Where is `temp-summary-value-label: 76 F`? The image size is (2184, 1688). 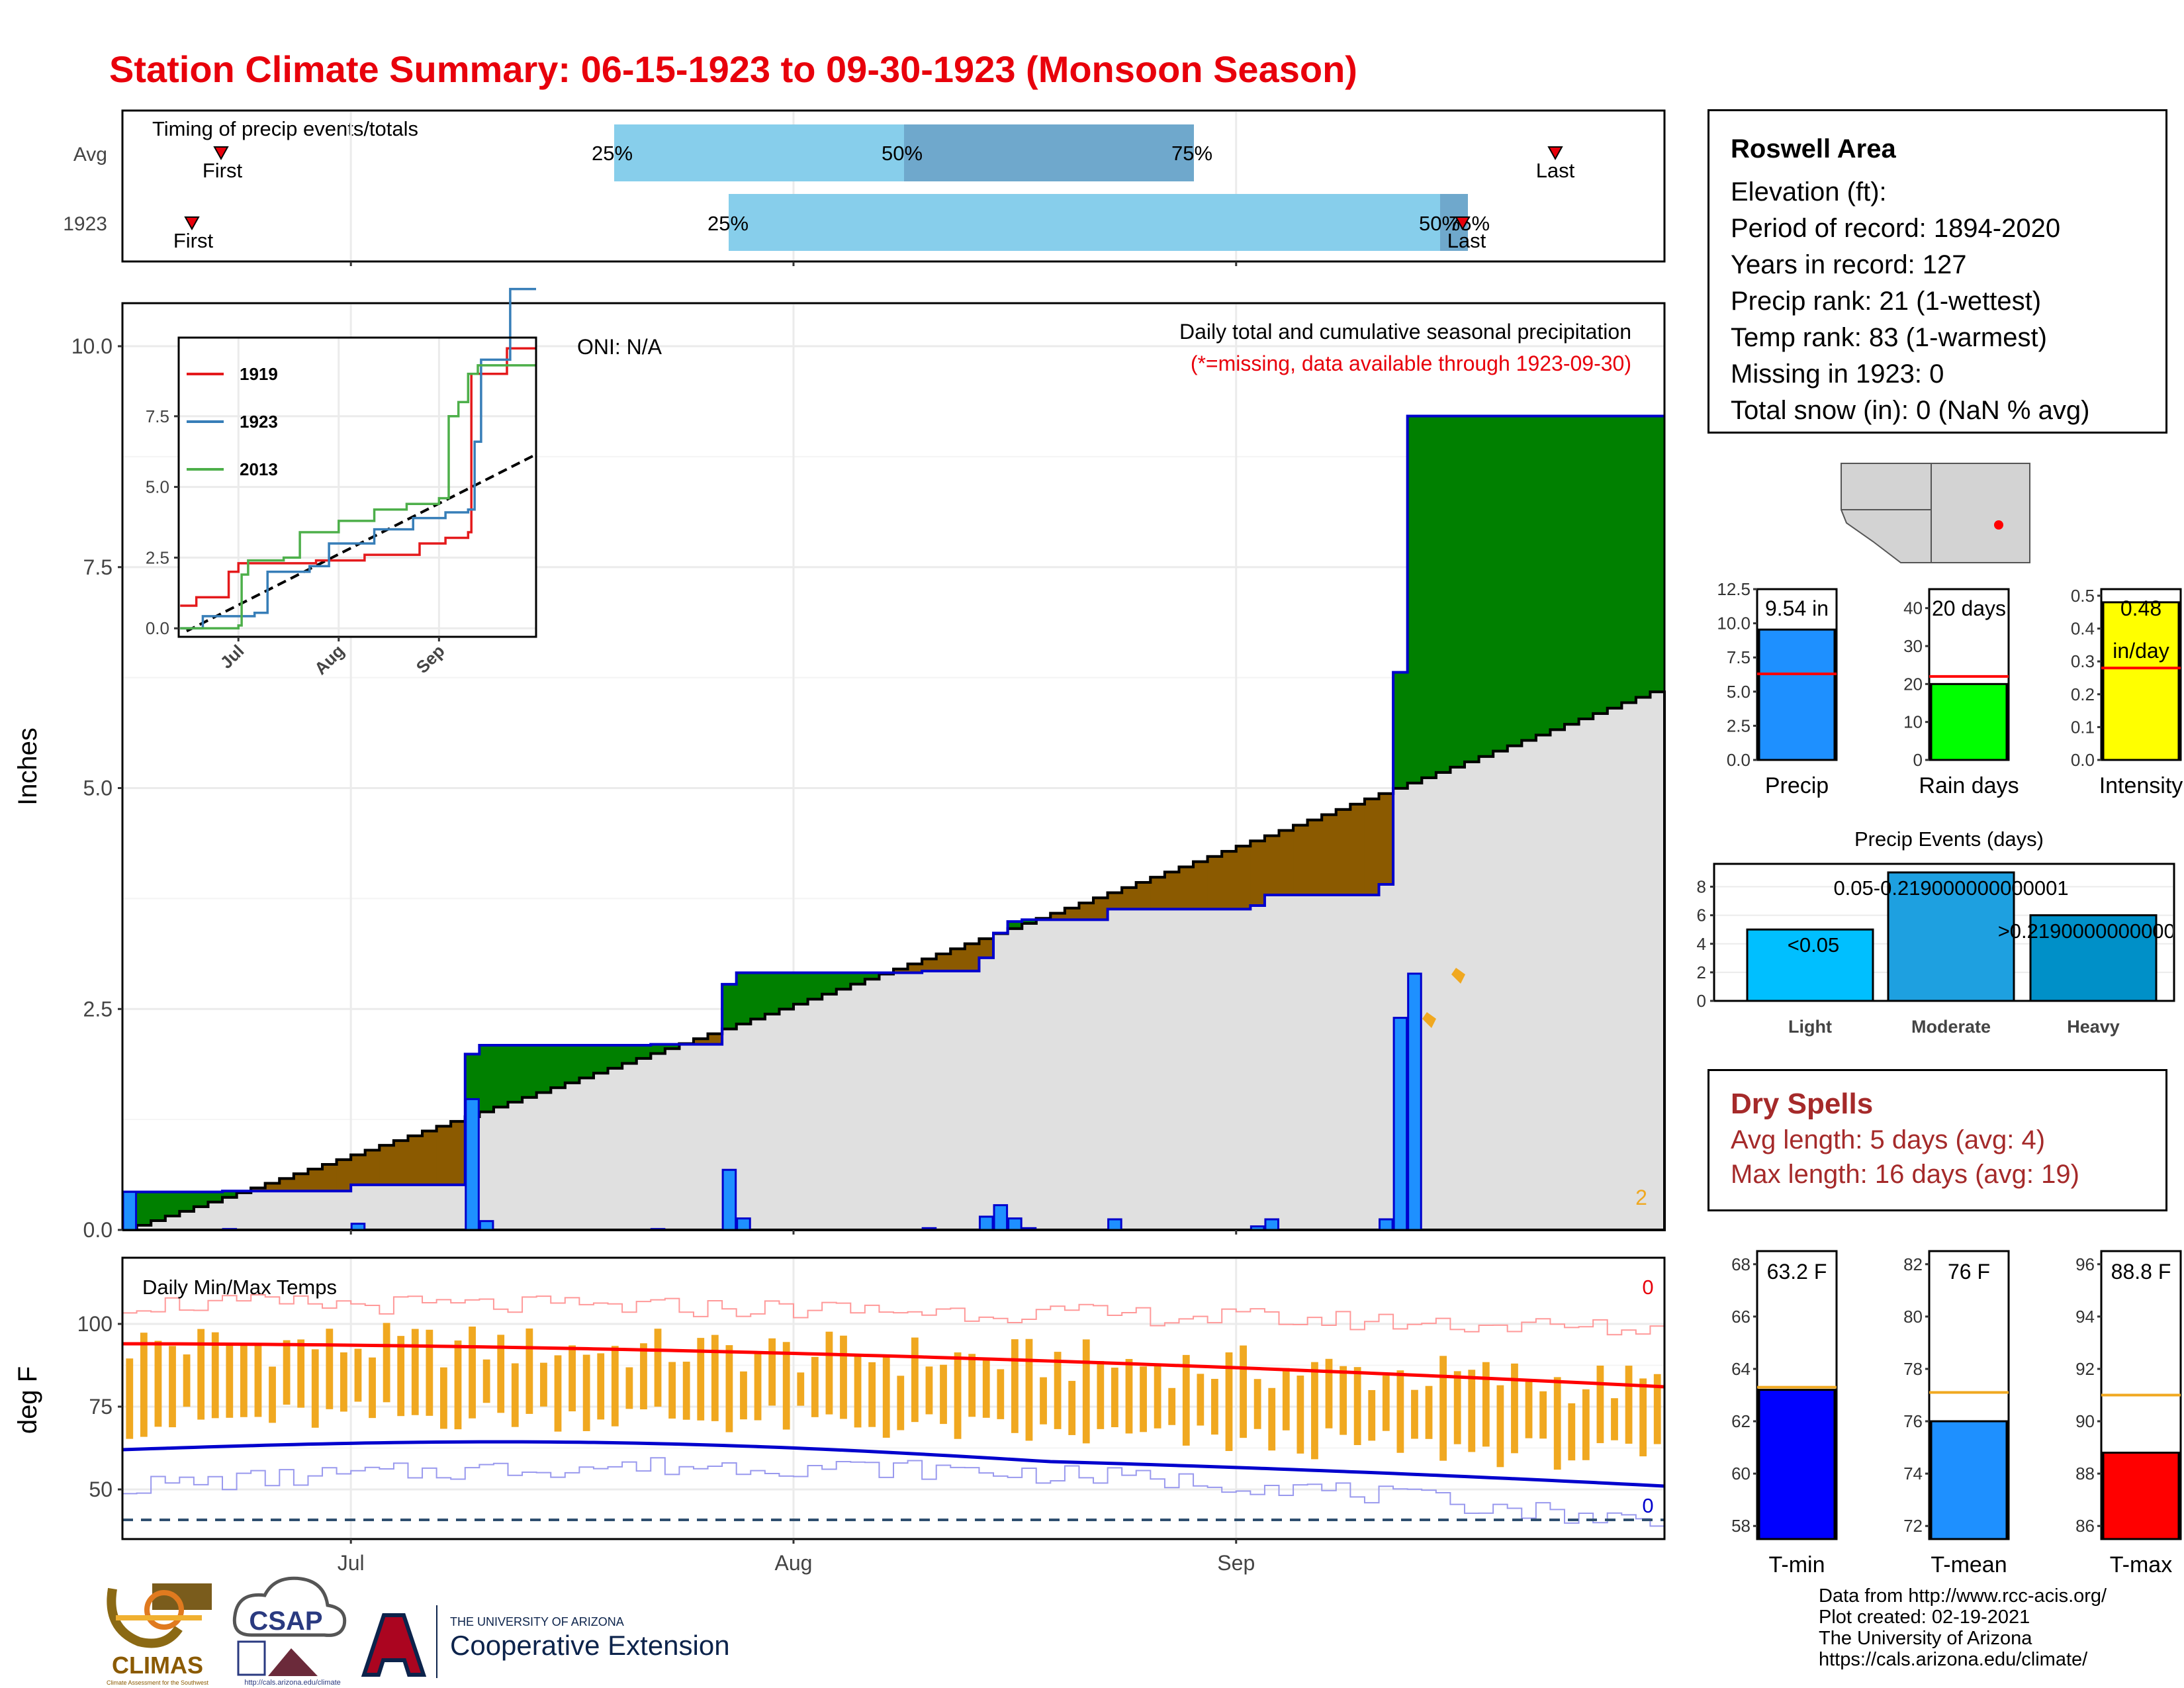
temp-summary-value-label: 76 F is located at coordinates (1969, 1272).